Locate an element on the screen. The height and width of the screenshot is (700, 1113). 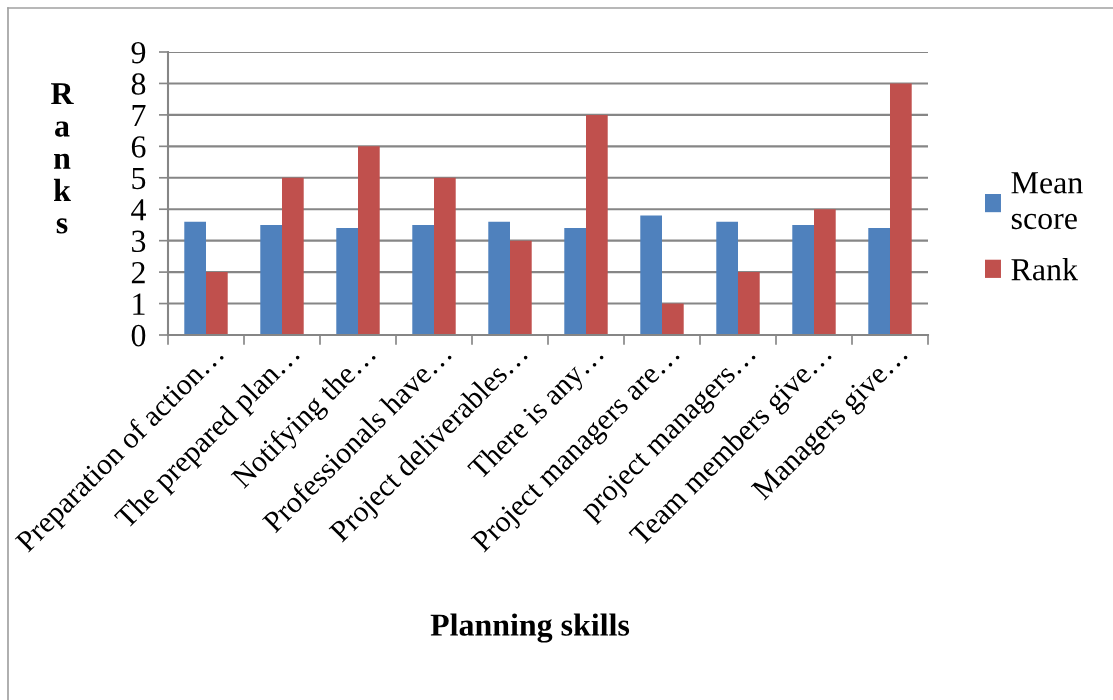
legend-label: Mean score is located at coordinates (1047, 201).